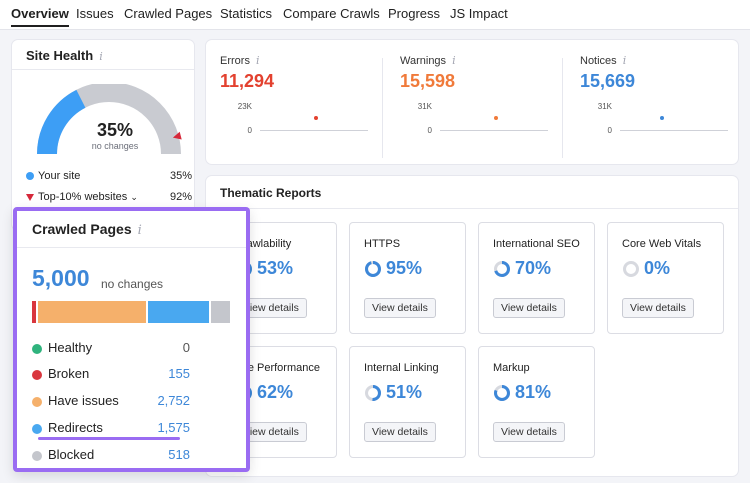  I want to click on thematic-tile: Internal Linking 51% View details, so click(407, 402).